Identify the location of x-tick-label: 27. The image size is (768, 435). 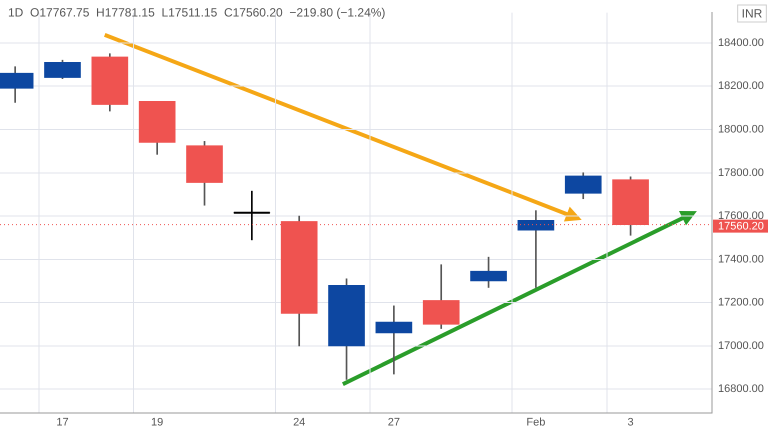
(394, 422).